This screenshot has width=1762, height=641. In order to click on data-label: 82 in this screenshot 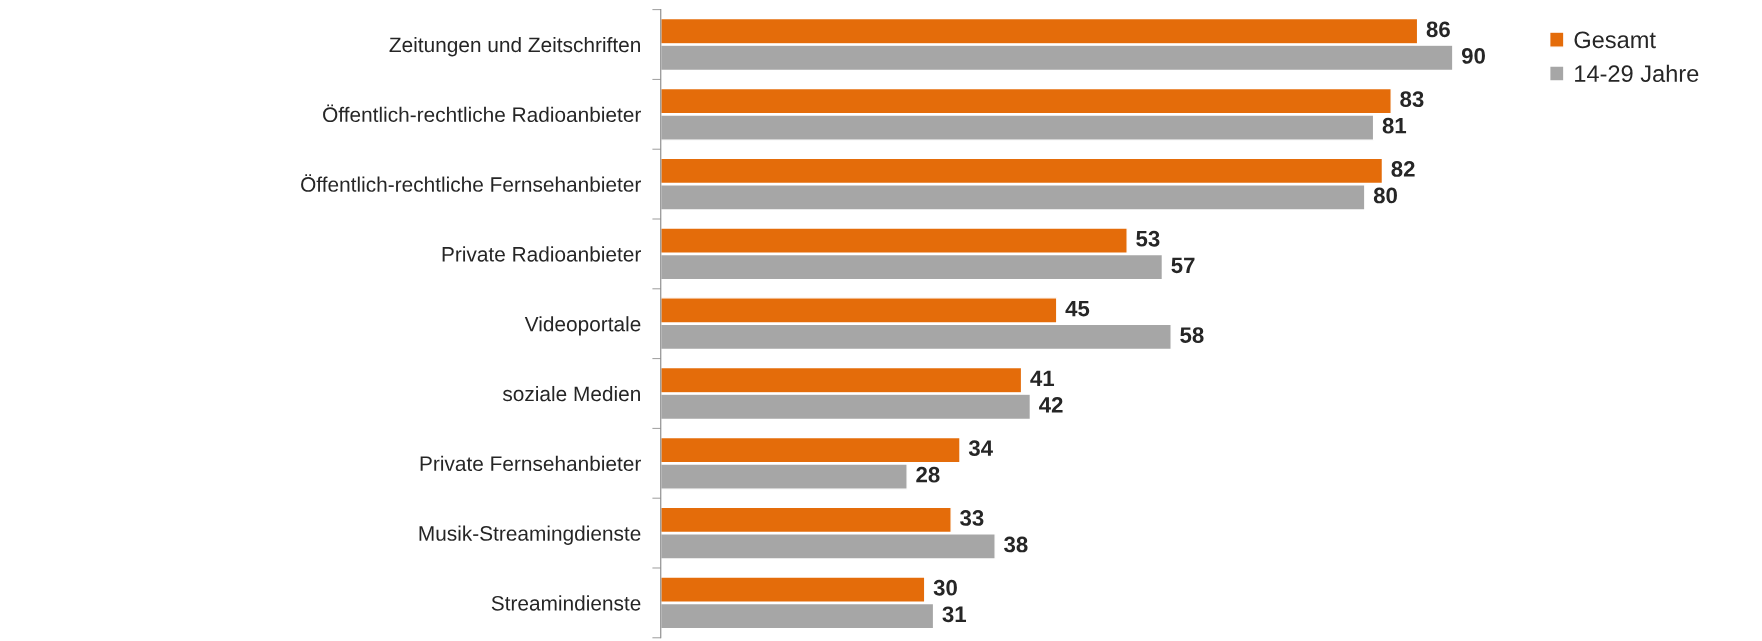, I will do `click(1403, 169)`.